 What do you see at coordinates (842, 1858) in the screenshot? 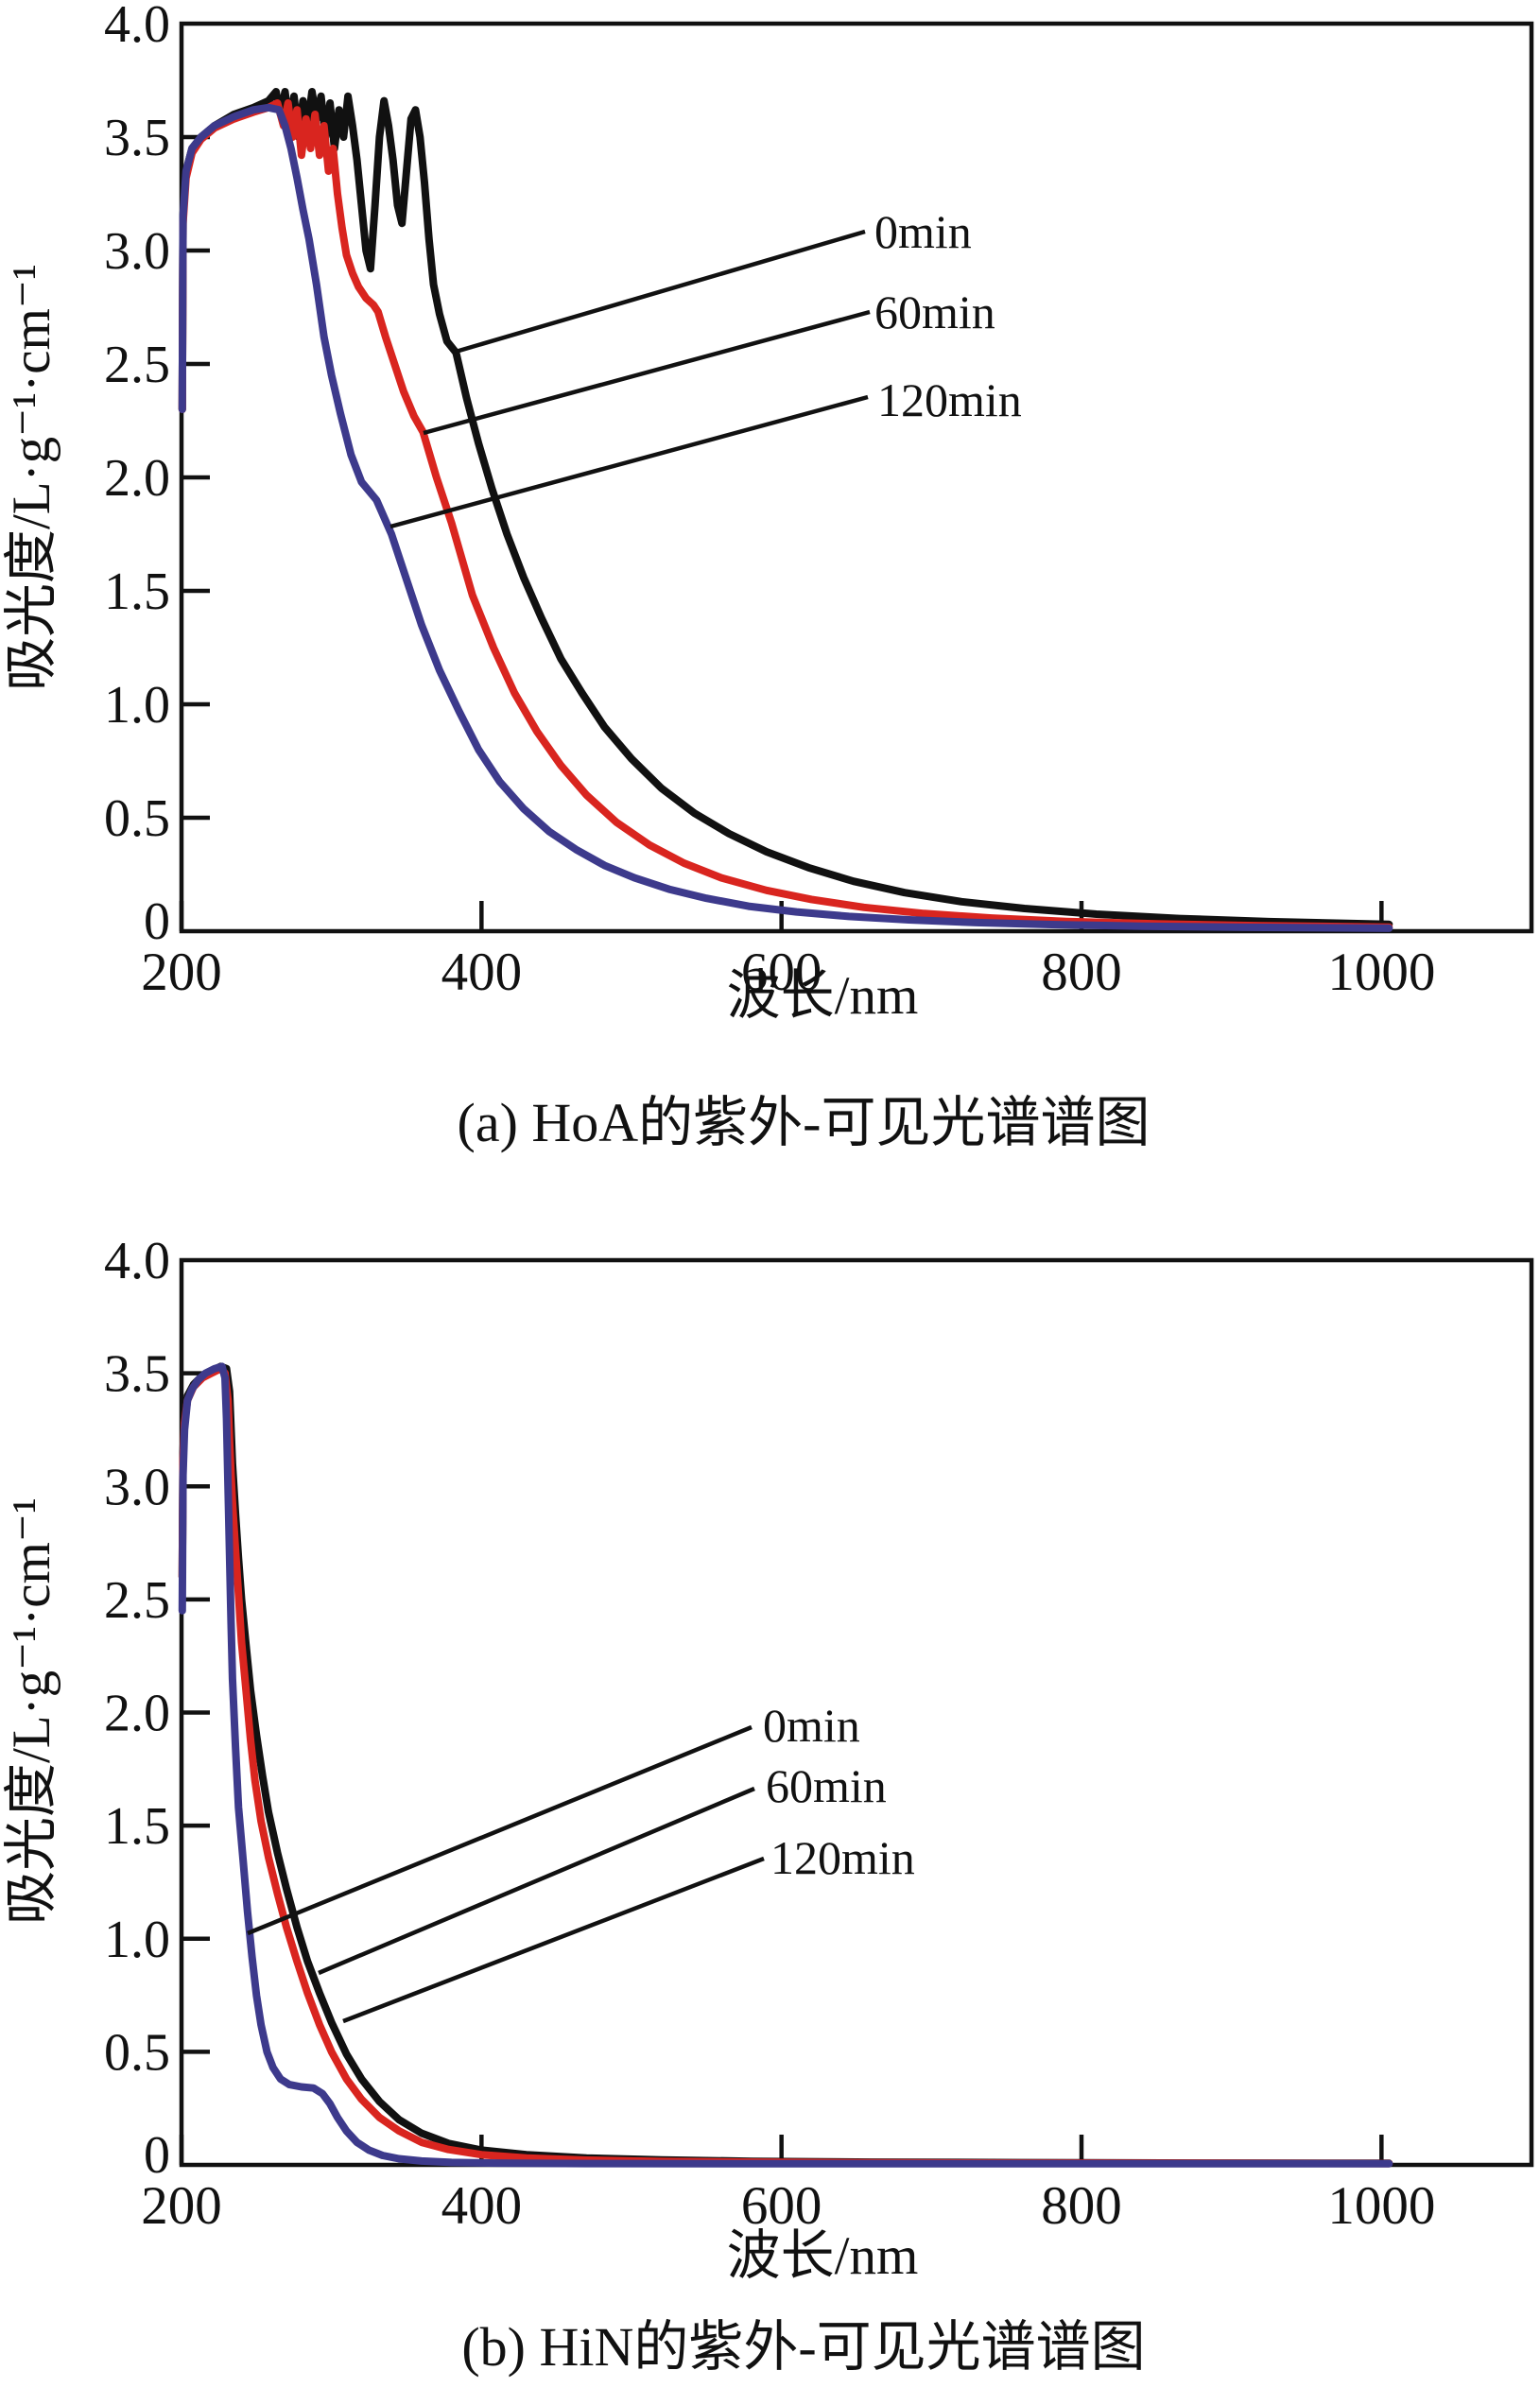
I see `chart-b-legend-120min: 120min` at bounding box center [842, 1858].